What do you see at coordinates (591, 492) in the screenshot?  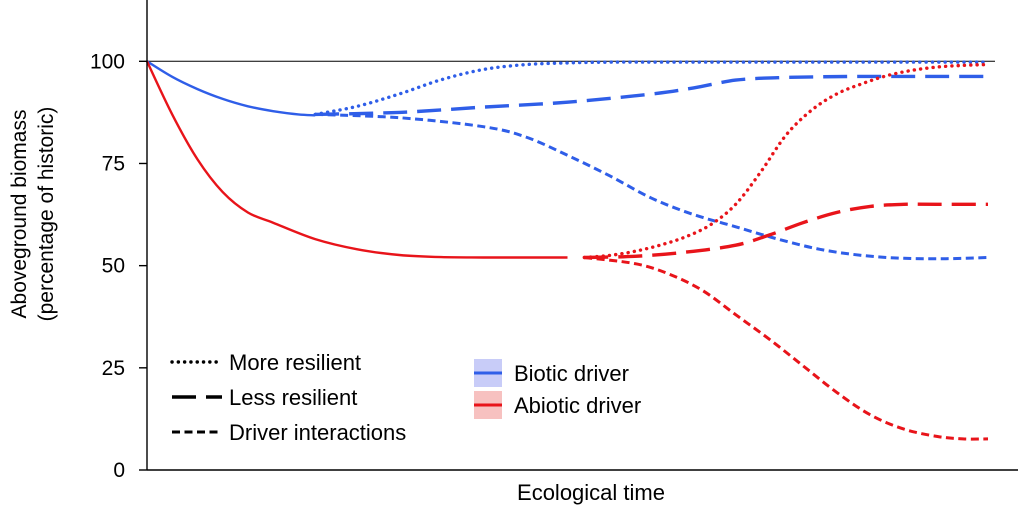 I see `x-axis-label: Ecological time` at bounding box center [591, 492].